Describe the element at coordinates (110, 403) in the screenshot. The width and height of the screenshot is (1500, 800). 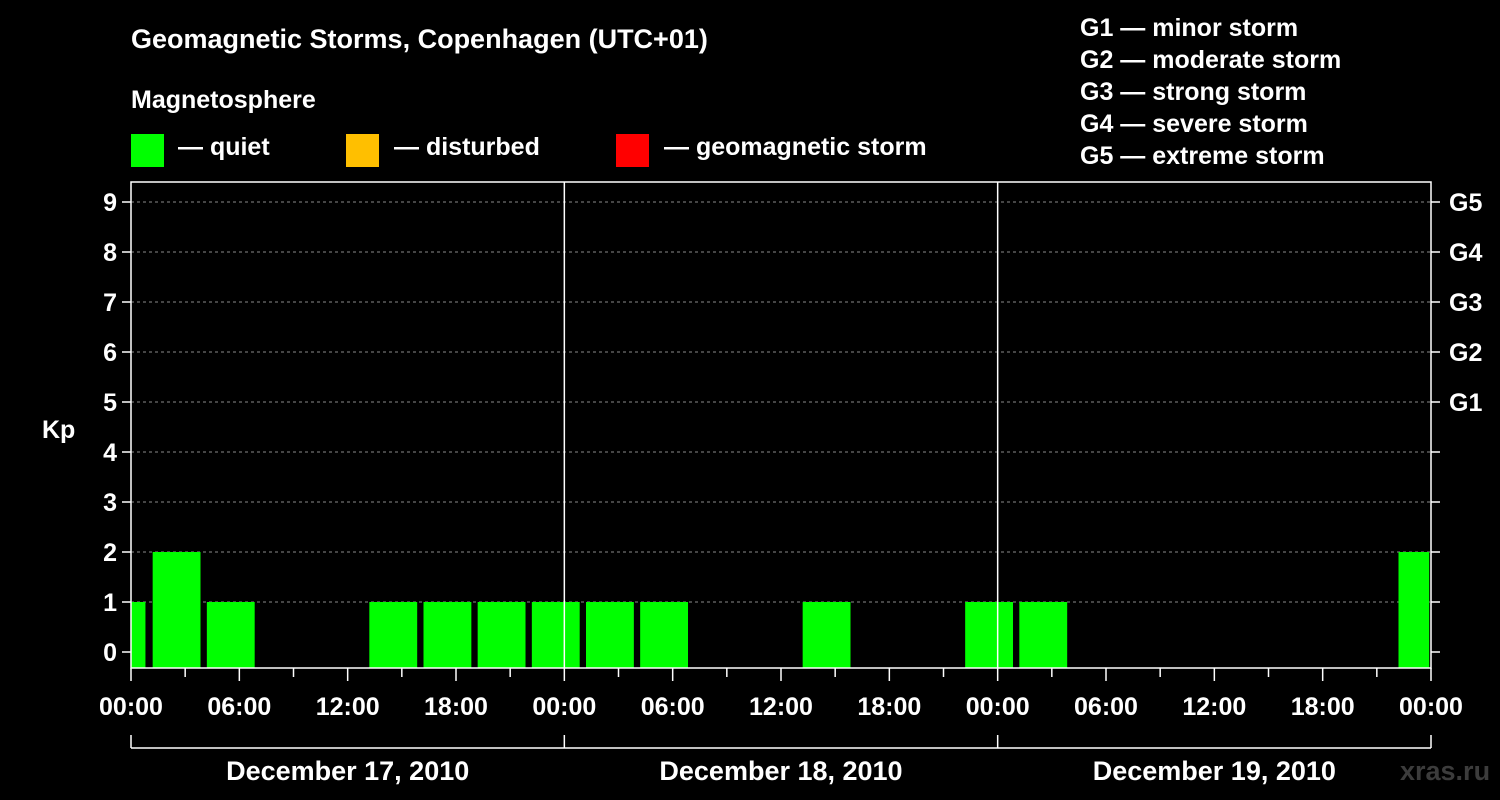
I see `y-tick-label: 5` at that location.